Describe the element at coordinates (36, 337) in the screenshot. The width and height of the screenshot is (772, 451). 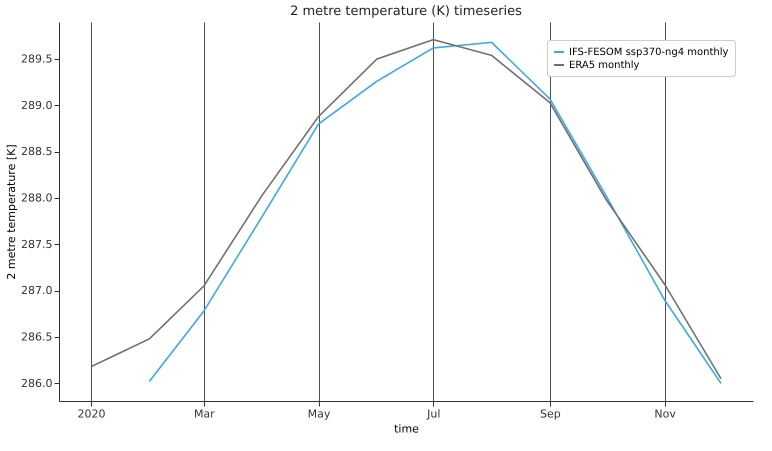
I see `y-tick-label: 286.5` at that location.